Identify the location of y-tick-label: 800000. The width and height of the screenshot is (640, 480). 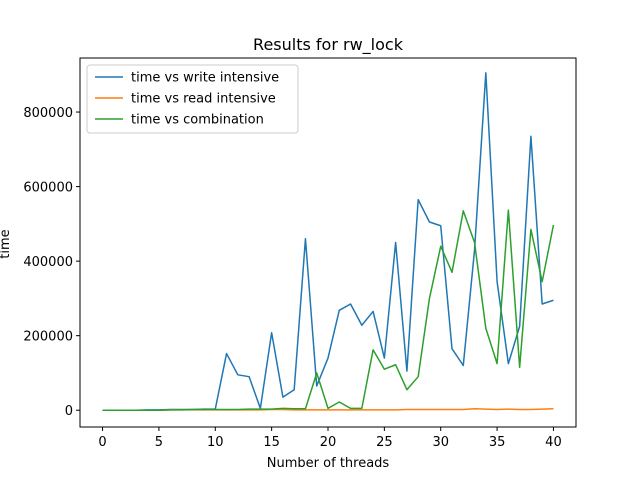
(48, 113).